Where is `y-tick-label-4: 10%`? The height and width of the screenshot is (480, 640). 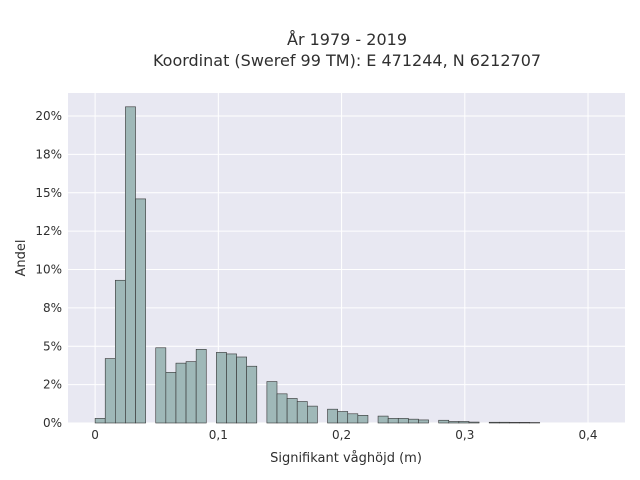 y-tick-label-4: 10% is located at coordinates (48, 270).